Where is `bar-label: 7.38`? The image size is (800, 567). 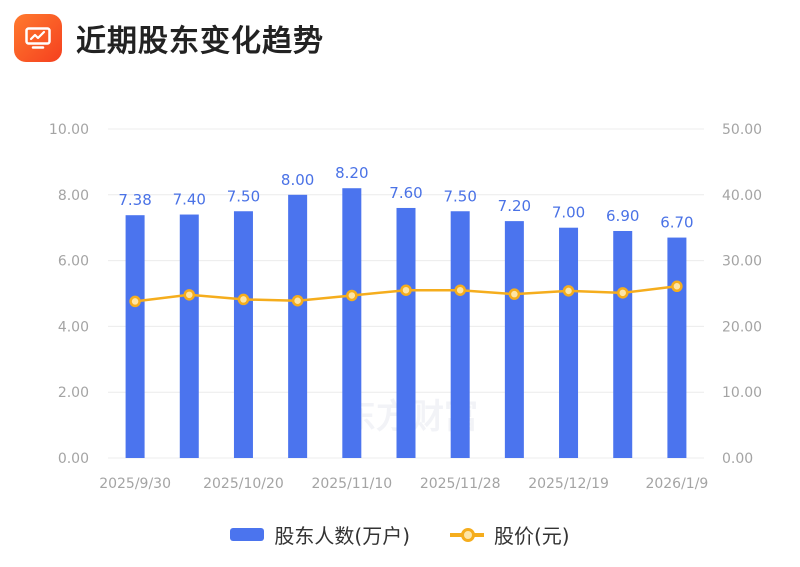
bar-label: 7.38 is located at coordinates (134, 200).